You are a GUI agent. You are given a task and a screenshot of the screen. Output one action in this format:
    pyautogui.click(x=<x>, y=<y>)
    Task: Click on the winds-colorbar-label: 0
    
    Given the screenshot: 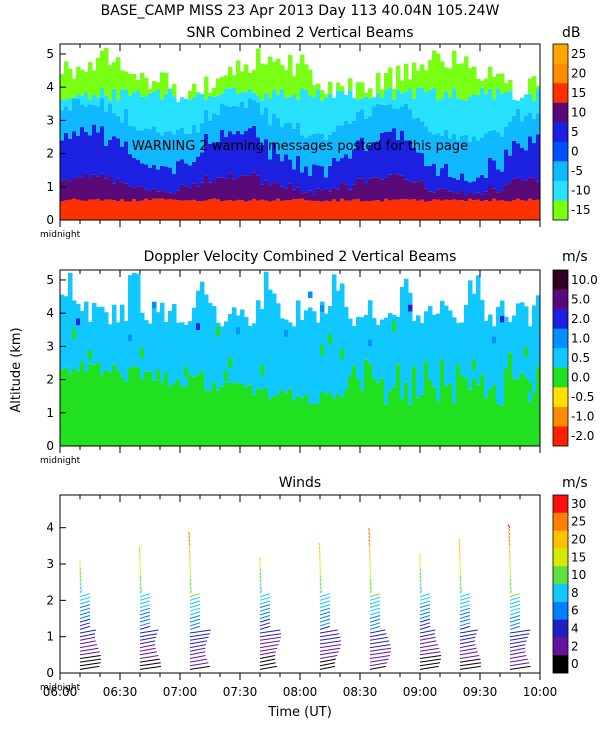 What is the action you would take?
    pyautogui.click(x=575, y=664)
    